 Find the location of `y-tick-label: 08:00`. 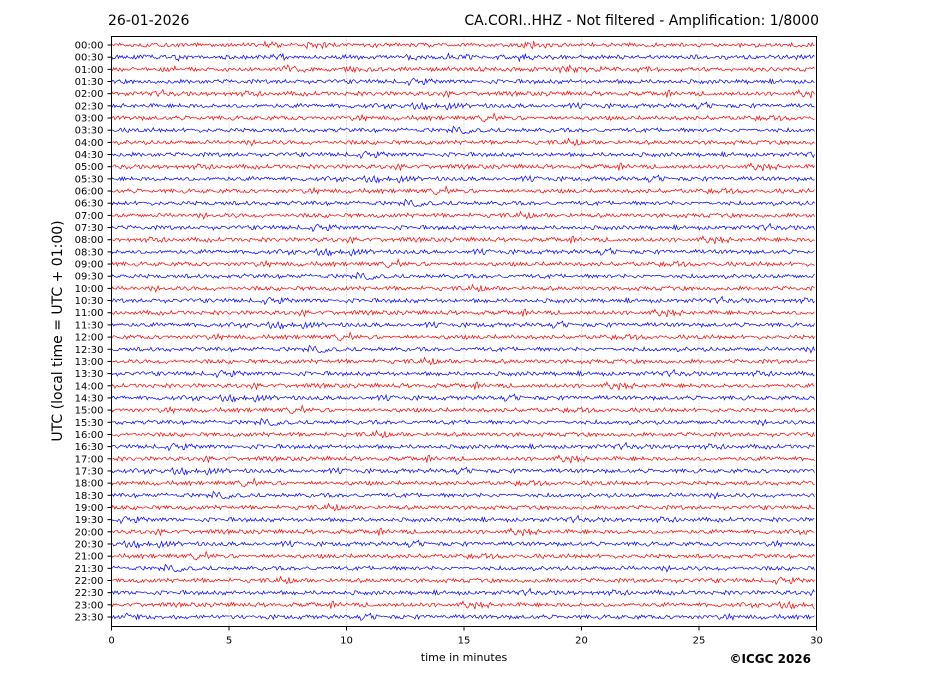

y-tick-label: 08:00 is located at coordinates (89, 240).